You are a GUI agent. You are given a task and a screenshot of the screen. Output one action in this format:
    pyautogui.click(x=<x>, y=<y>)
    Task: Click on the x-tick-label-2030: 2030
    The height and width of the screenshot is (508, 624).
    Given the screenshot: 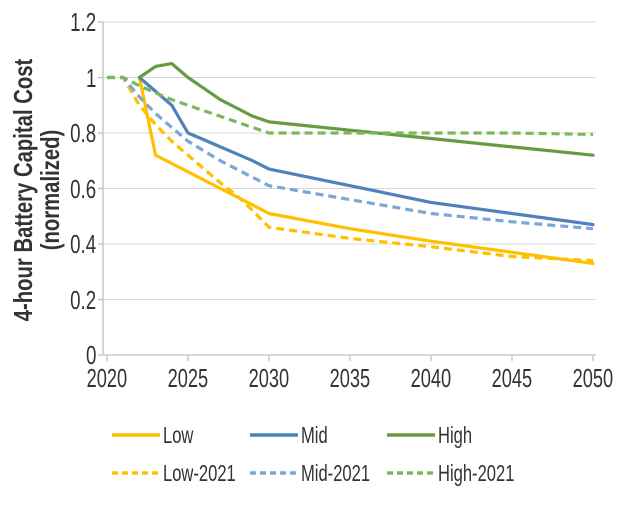 What is the action you would take?
    pyautogui.click(x=269, y=378)
    